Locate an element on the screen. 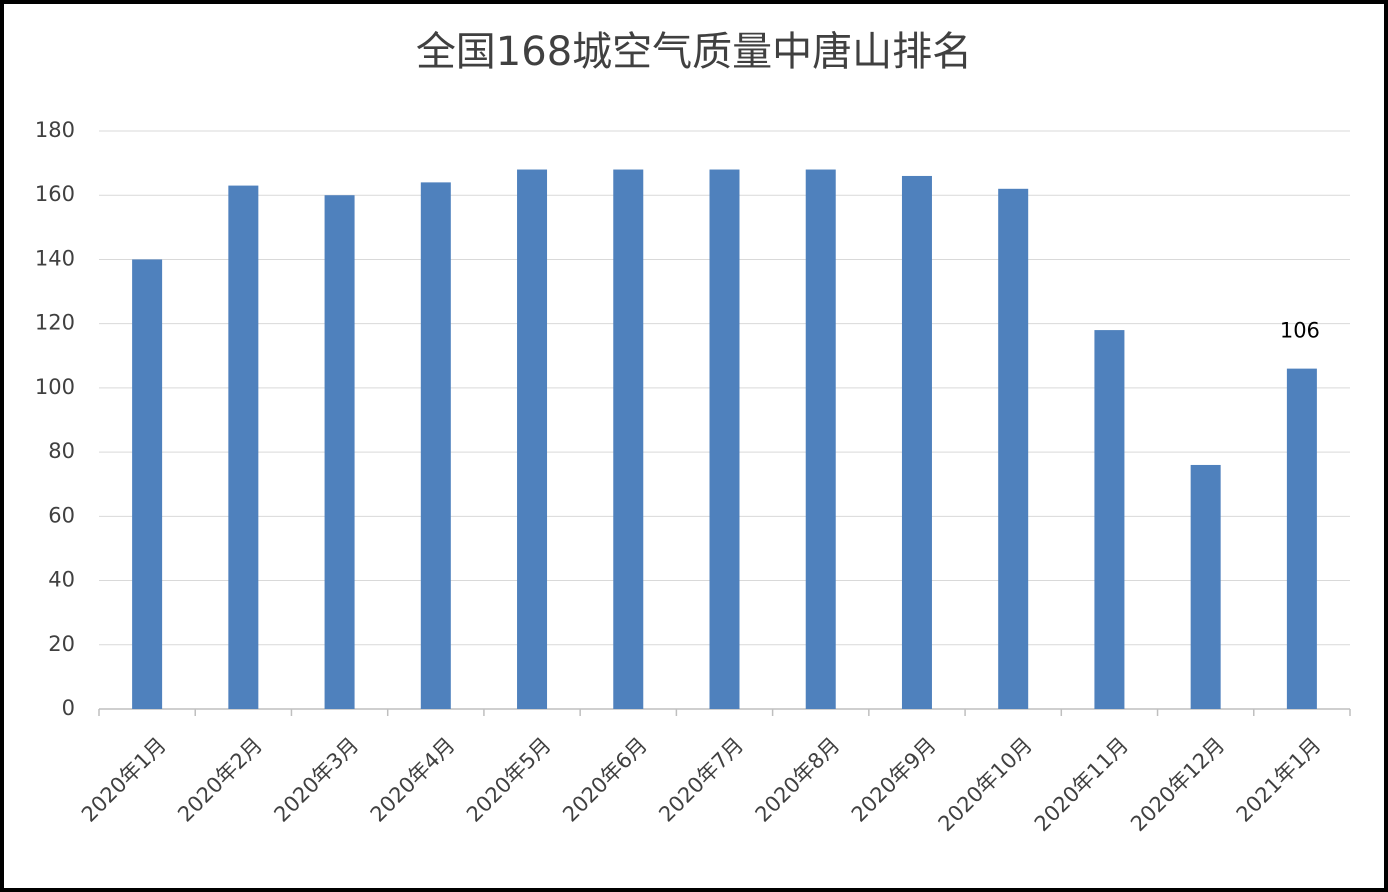 The height and width of the screenshot is (892, 1388). y-tick-label: 180 is located at coordinates (55, 130).